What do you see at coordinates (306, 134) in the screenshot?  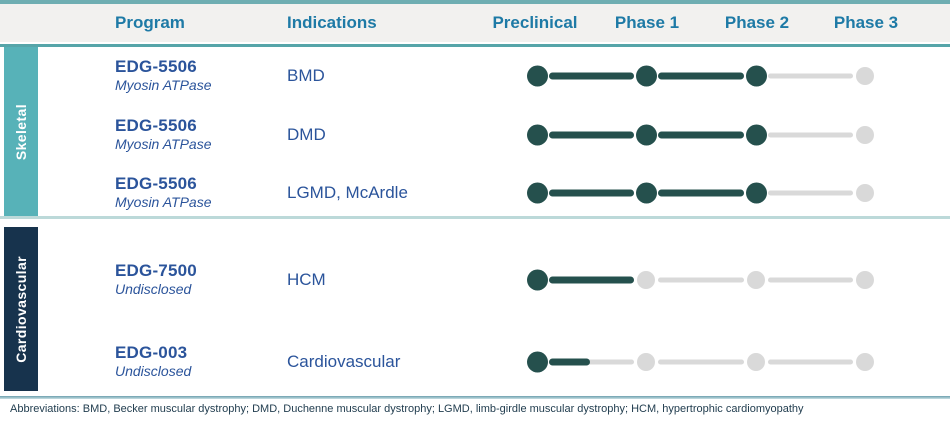 I see `indication: DMD` at bounding box center [306, 134].